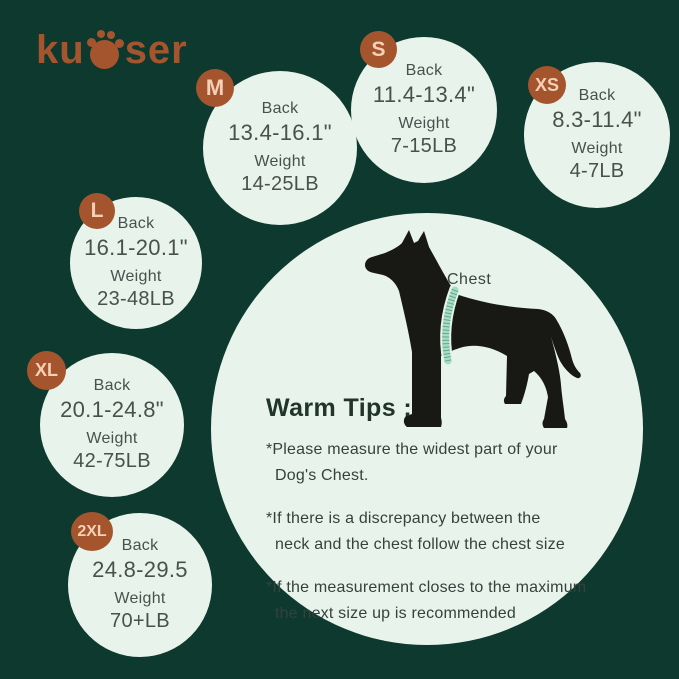 The width and height of the screenshot is (679, 679). Describe the element at coordinates (280, 148) in the screenshot. I see `size-circle-m: Back 13.4-16.1" Weight 14-25LB` at that location.